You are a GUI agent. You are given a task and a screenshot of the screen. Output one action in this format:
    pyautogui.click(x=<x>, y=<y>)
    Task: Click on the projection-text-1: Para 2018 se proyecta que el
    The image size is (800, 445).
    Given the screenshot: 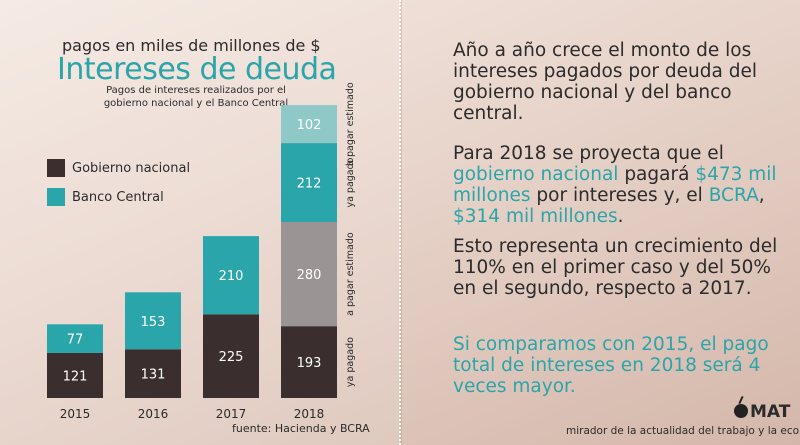 What is the action you would take?
    pyautogui.click(x=588, y=153)
    